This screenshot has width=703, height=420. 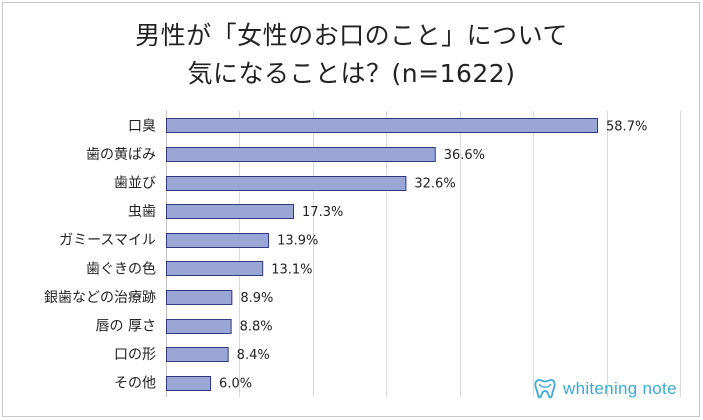 What do you see at coordinates (256, 327) in the screenshot?
I see `value-label: 8.8%` at bounding box center [256, 327].